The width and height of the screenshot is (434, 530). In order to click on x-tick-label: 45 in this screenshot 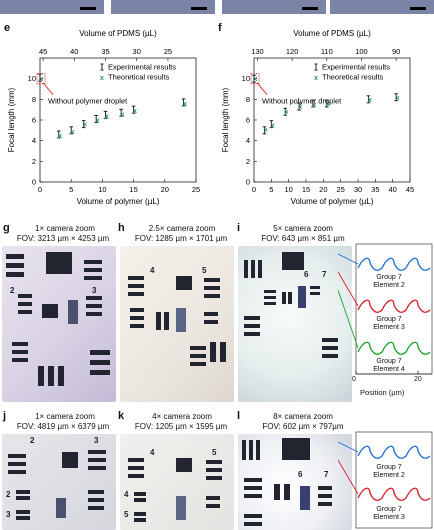, I will do `click(410, 189)`.